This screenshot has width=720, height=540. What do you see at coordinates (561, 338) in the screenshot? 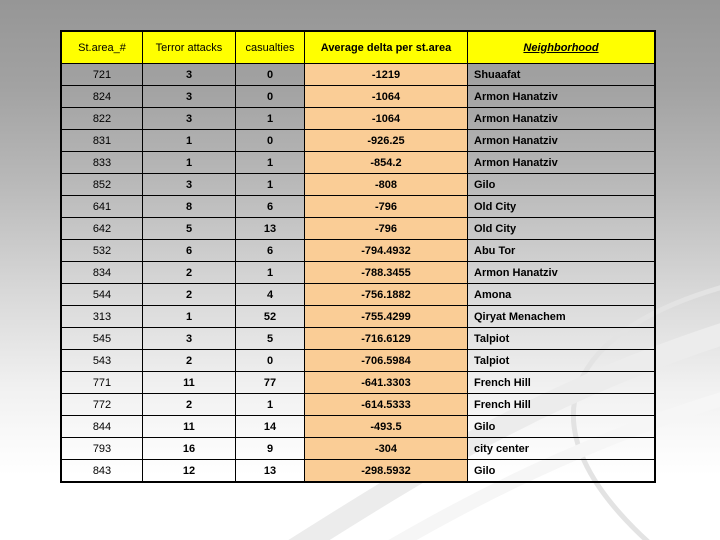
I see `neighborhood-cell: Talpiot` at bounding box center [561, 338].